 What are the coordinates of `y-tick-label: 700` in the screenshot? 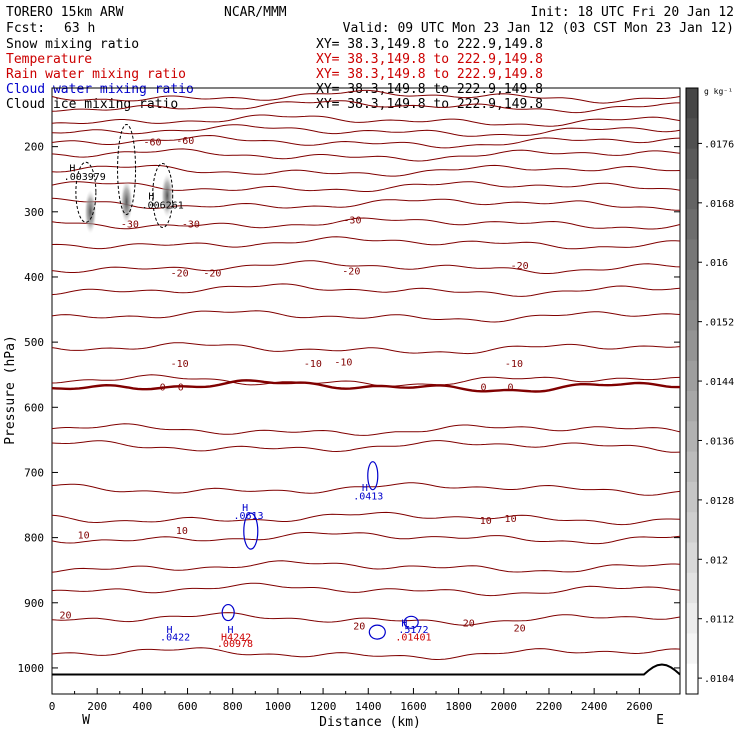 It's located at (34, 472).